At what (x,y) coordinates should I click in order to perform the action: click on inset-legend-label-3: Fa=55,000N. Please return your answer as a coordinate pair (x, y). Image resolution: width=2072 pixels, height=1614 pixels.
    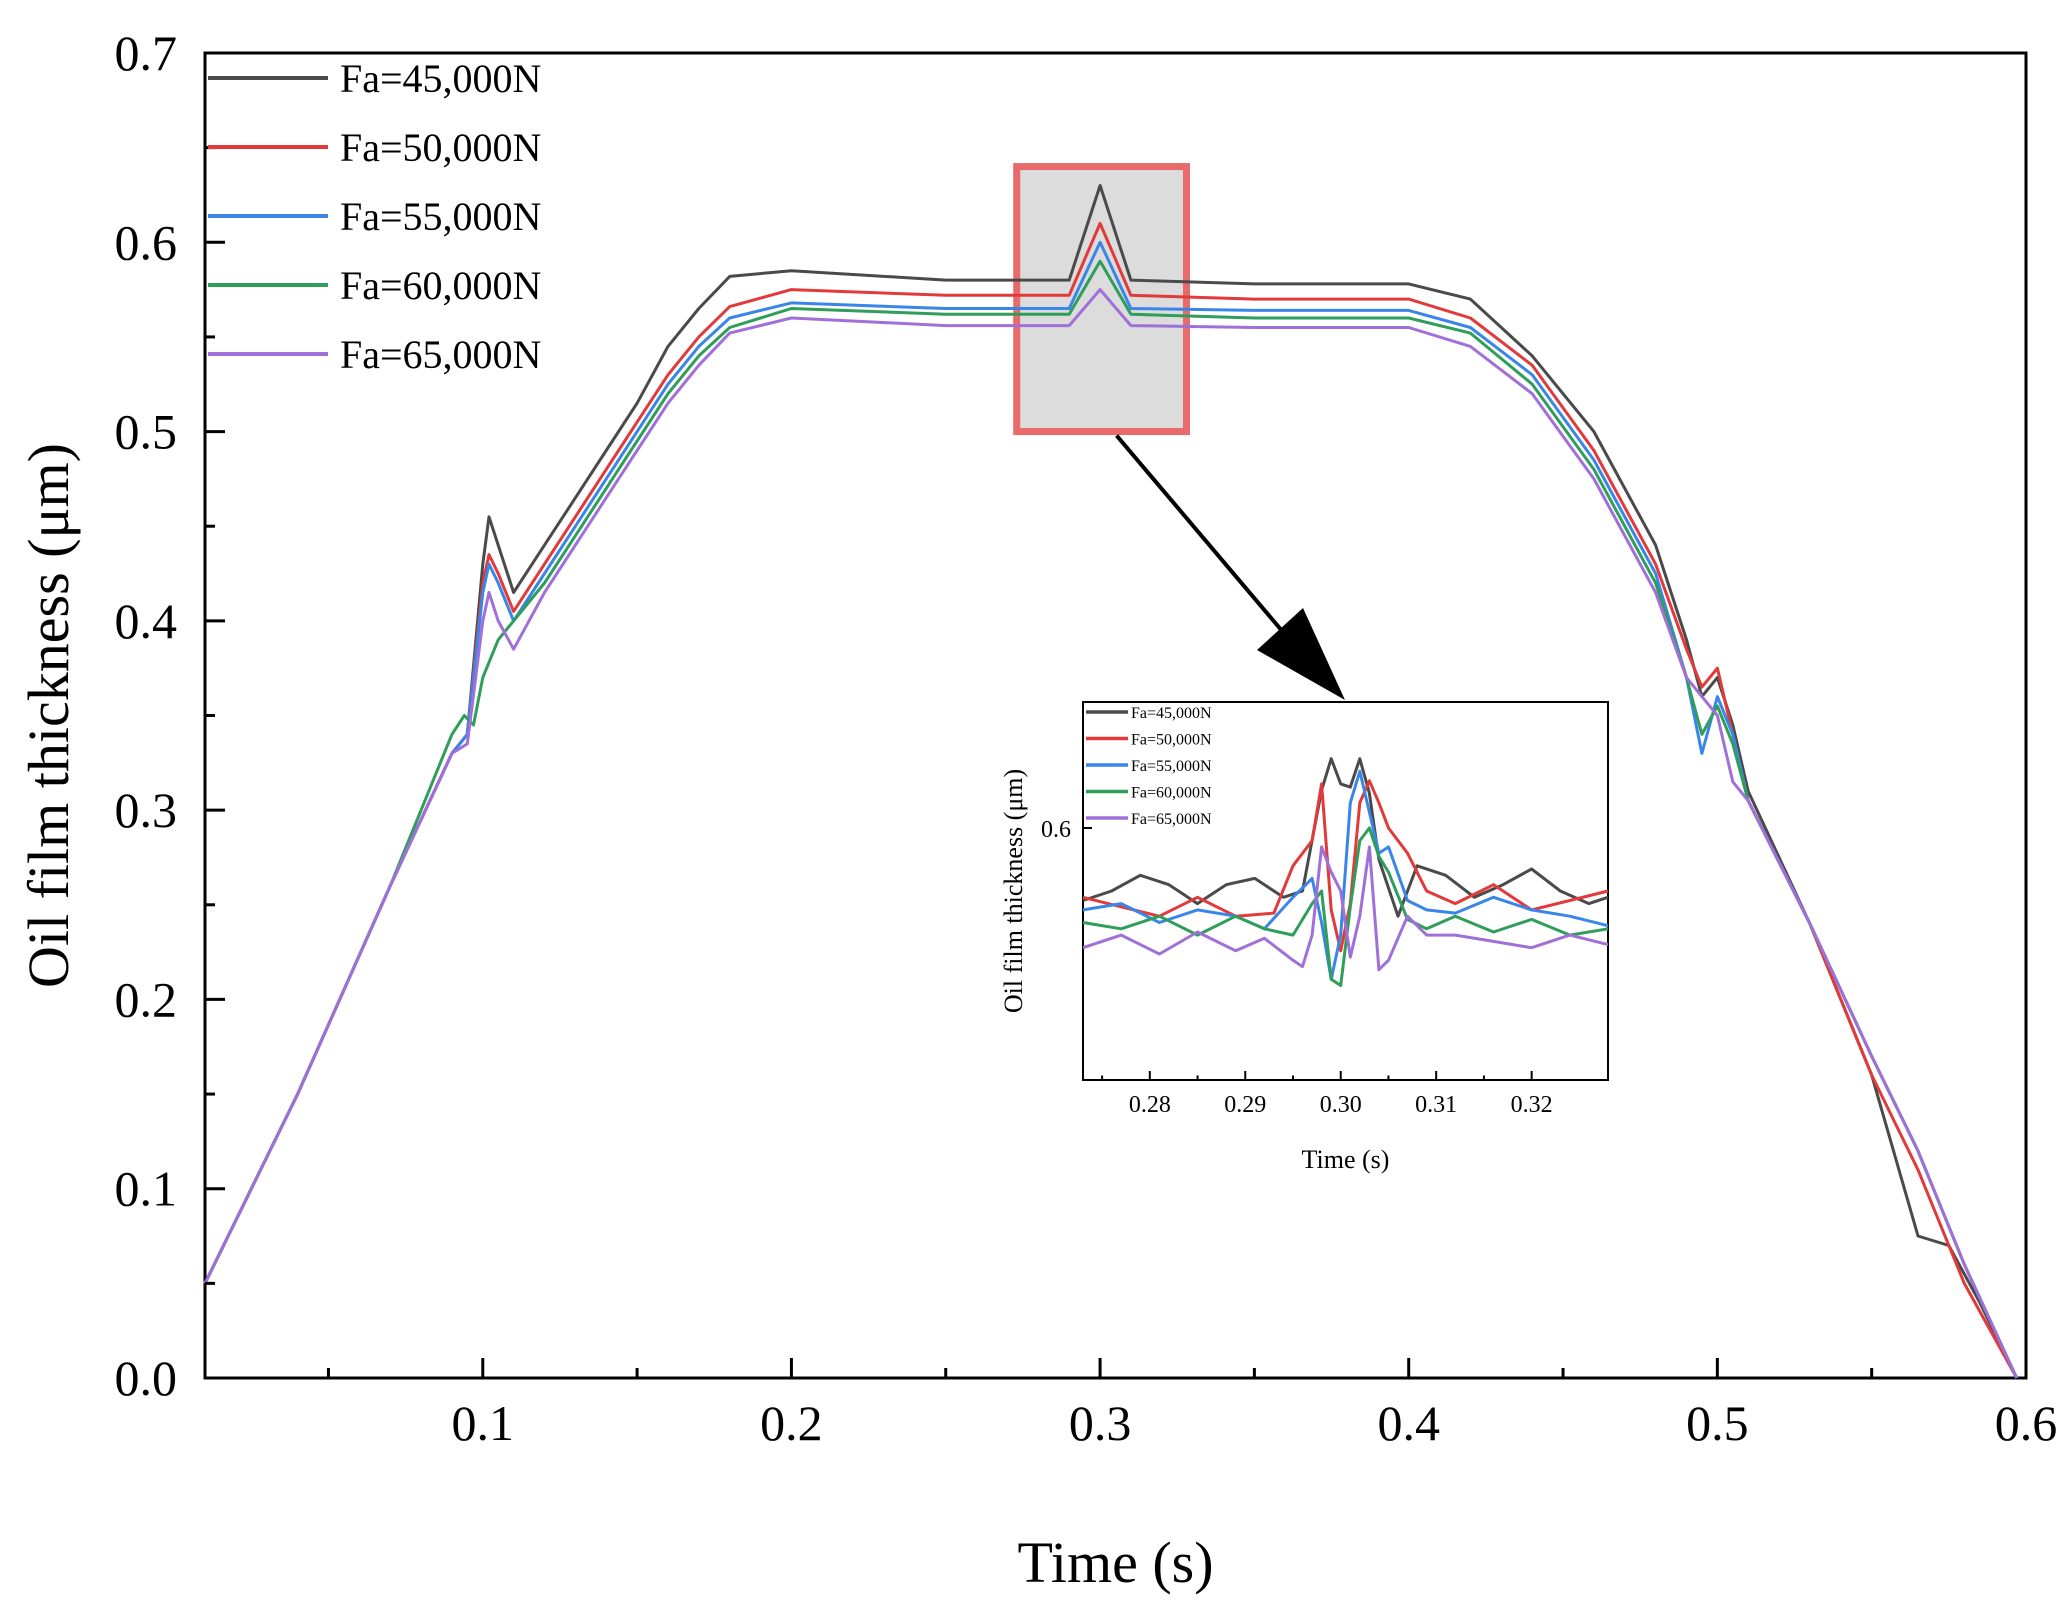
    Looking at the image, I should click on (1171, 766).